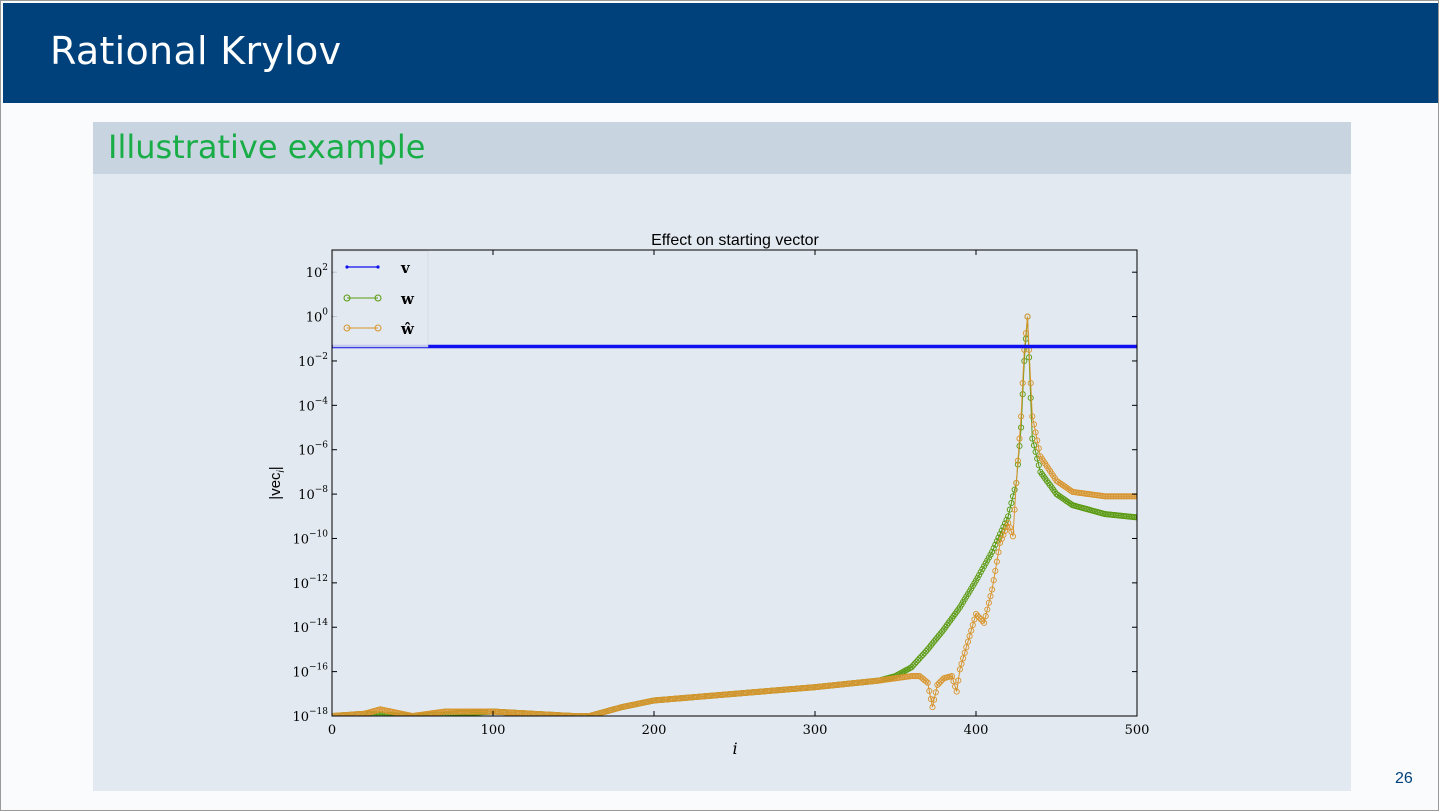 The width and height of the screenshot is (1439, 811). I want to click on y-tick-label: 10⁻⁴, so click(313, 405).